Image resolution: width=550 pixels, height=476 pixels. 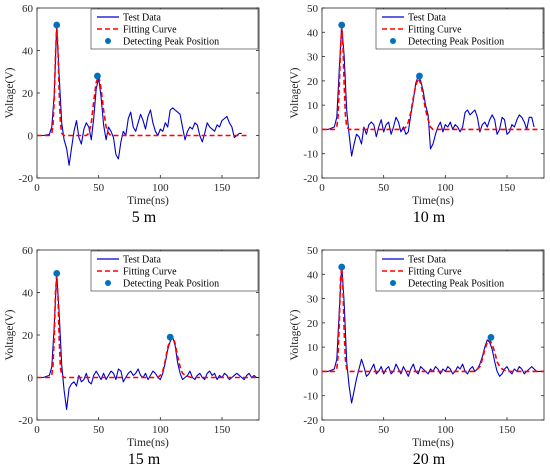 I want to click on panel-caption: 10 m, so click(x=429, y=217).